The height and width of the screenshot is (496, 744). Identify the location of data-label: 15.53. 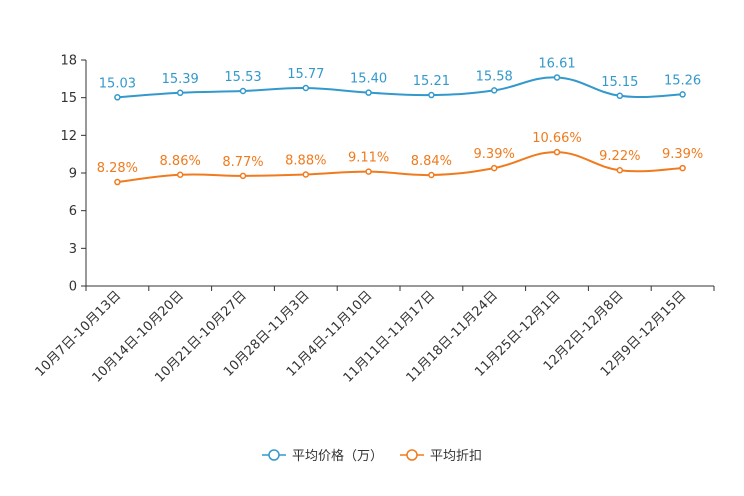
(242, 77).